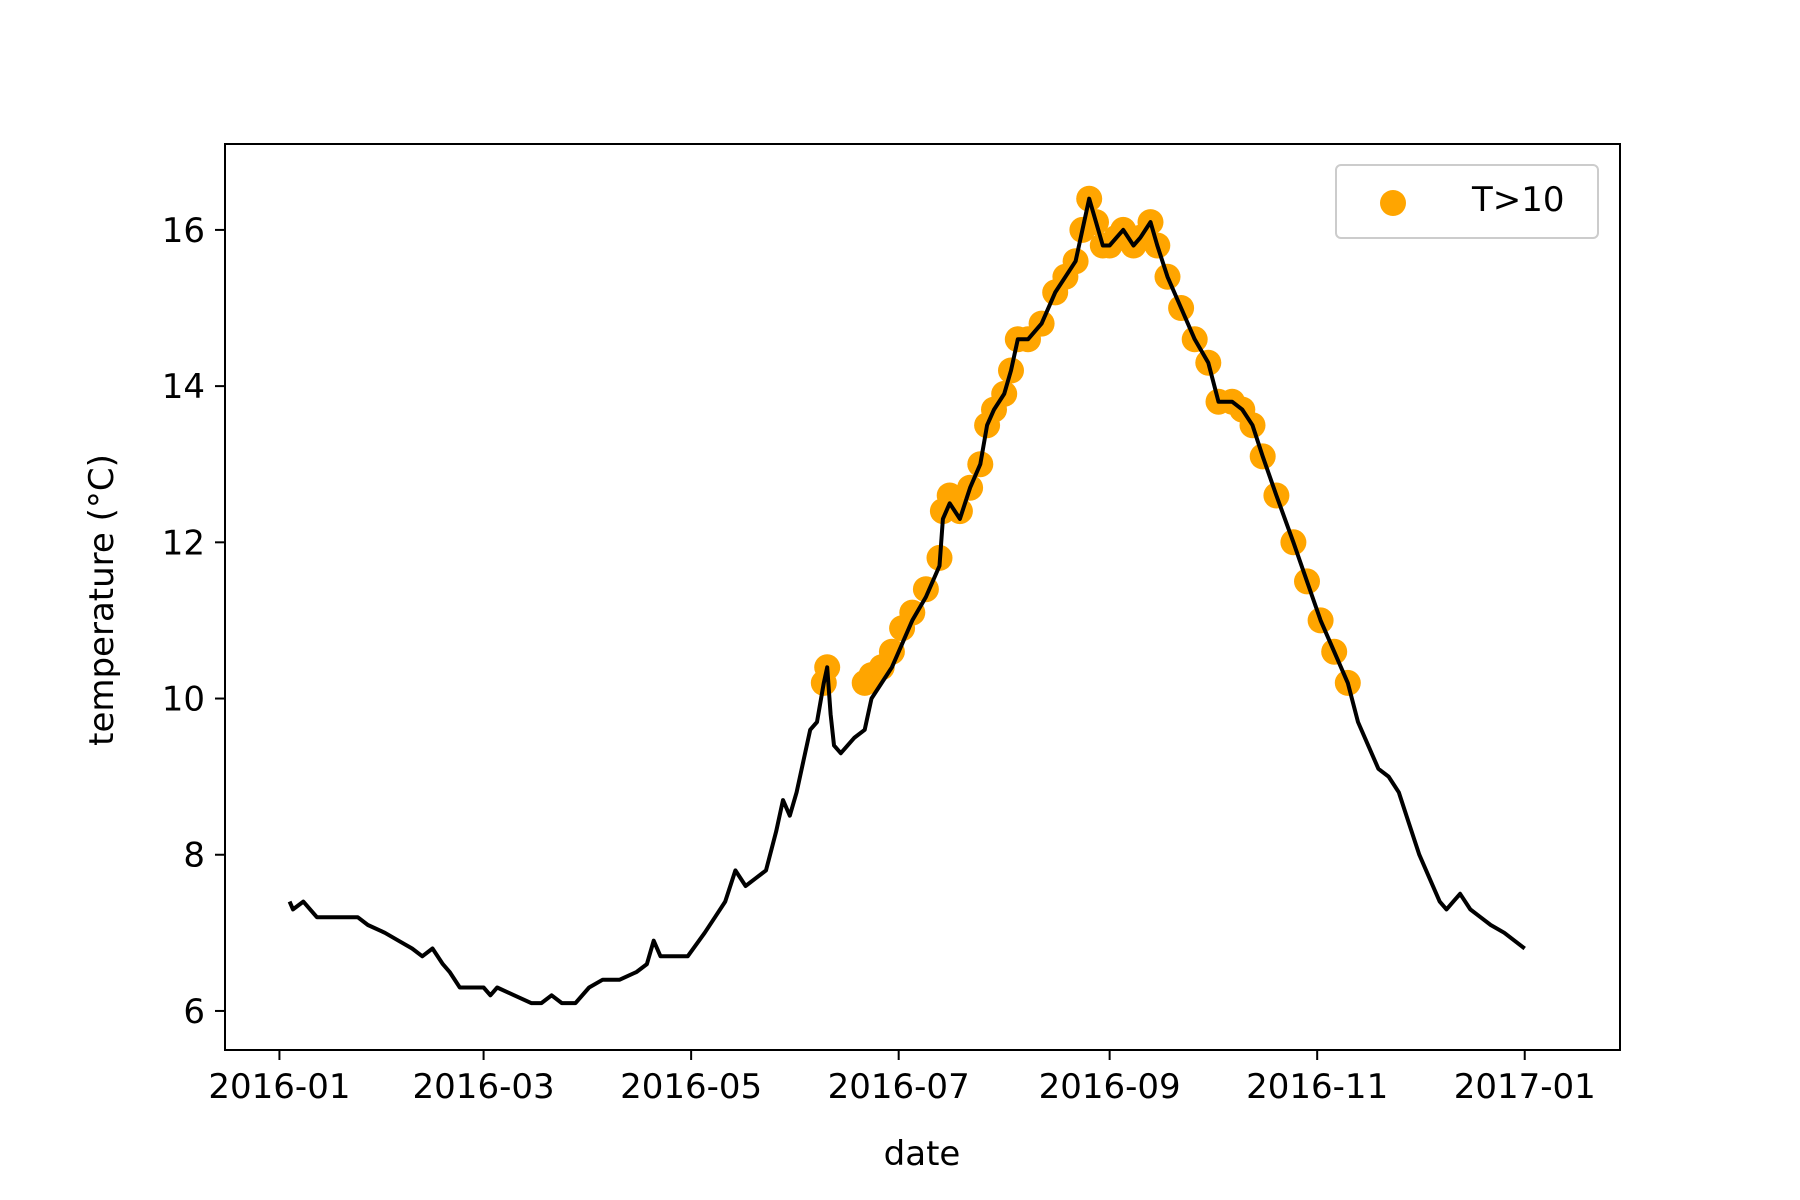  What do you see at coordinates (891, 651) in the screenshot?
I see `highlight-point` at bounding box center [891, 651].